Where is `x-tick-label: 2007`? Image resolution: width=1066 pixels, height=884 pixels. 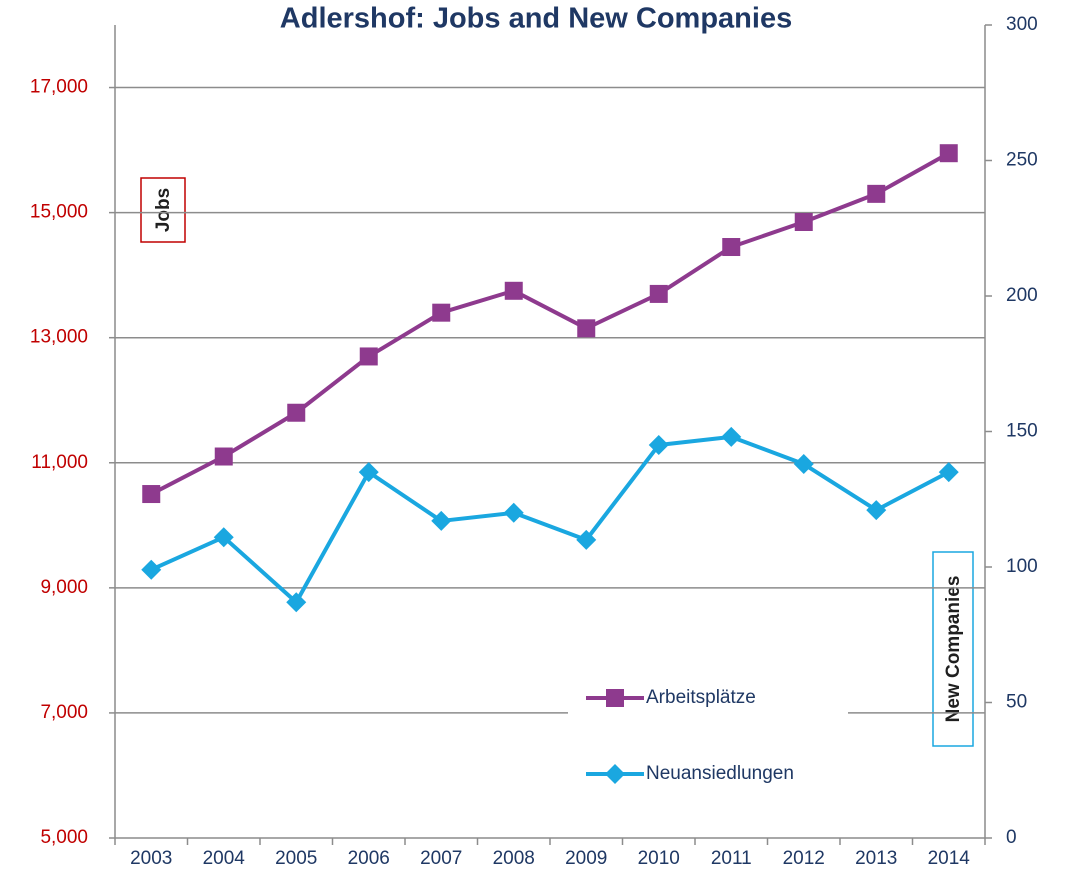 x-tick-label: 2007 is located at coordinates (441, 858).